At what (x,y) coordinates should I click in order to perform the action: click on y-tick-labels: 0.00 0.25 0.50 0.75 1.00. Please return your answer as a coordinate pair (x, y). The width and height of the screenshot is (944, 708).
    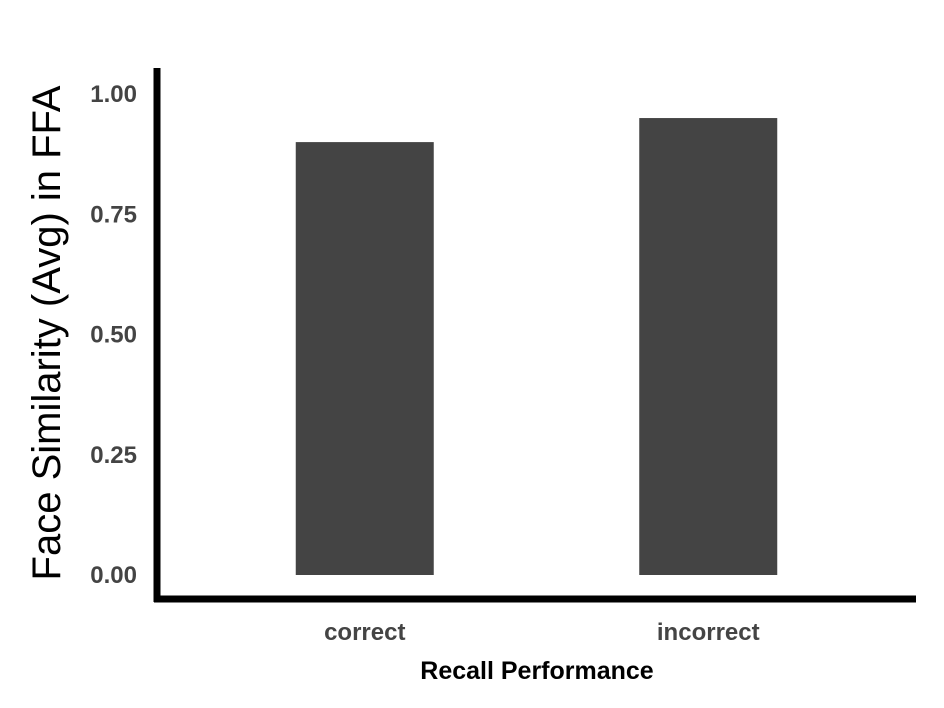
    Looking at the image, I should click on (113, 335).